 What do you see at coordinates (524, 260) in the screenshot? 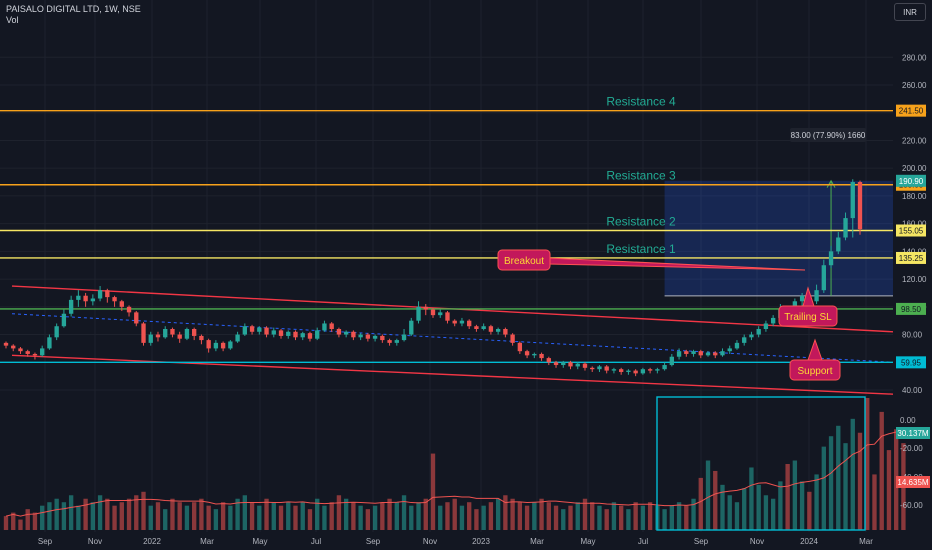
I see `breakout-callout-box` at bounding box center [524, 260].